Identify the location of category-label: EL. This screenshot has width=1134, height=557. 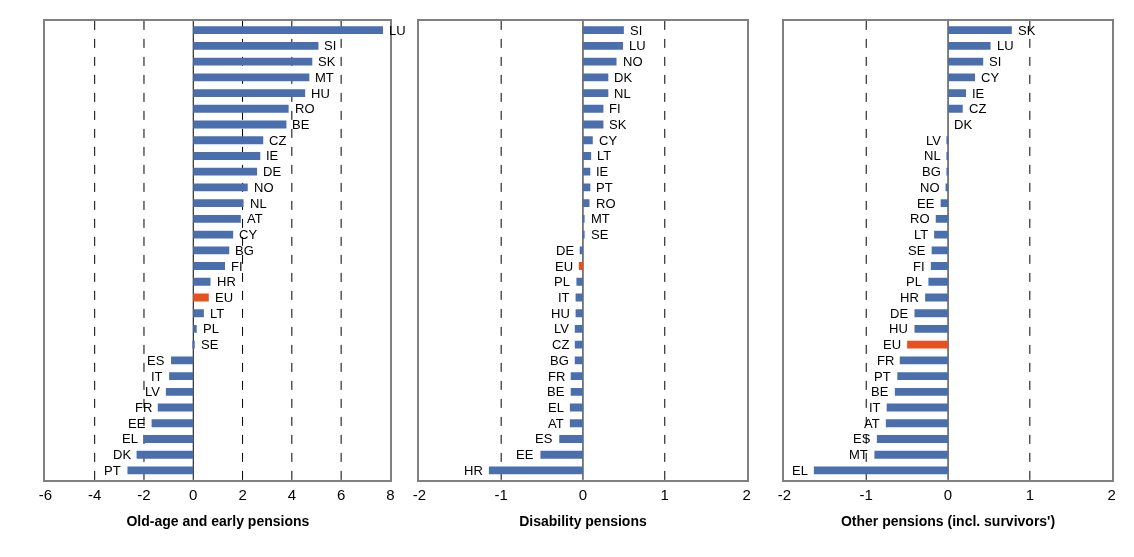
(556, 407).